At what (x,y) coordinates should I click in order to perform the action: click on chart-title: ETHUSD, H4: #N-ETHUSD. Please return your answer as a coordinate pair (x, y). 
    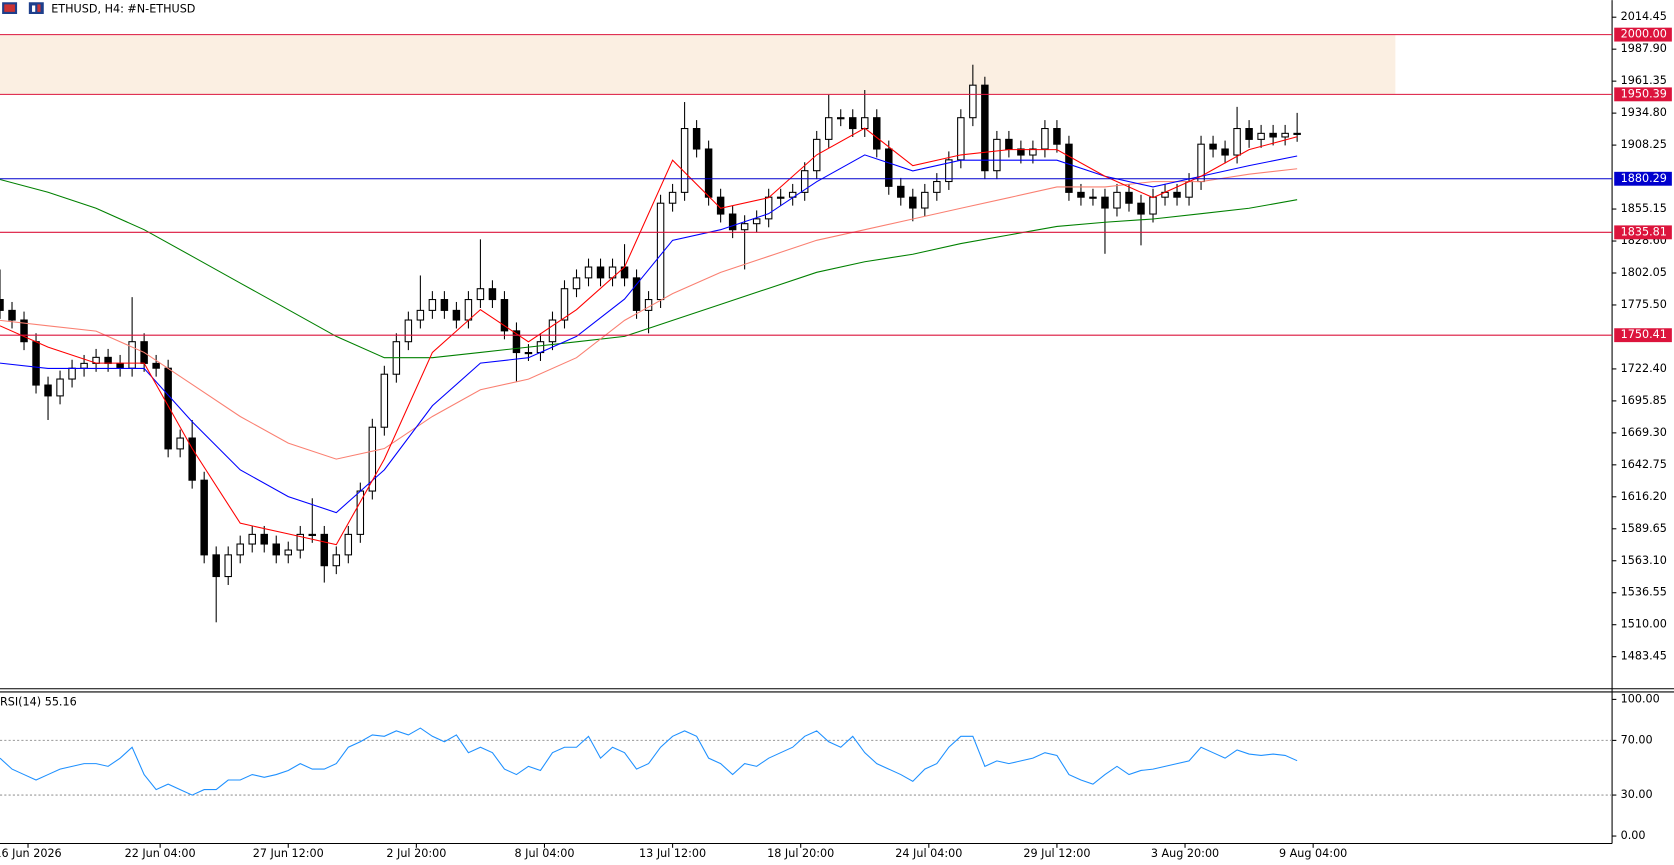
    Looking at the image, I should click on (123, 9).